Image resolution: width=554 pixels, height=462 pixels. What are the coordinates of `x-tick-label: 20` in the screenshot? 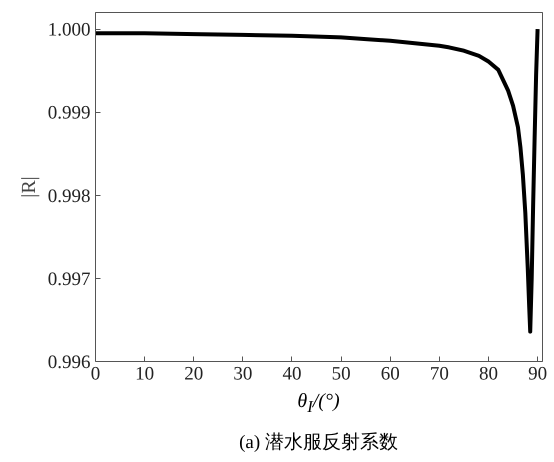 It's located at (194, 374).